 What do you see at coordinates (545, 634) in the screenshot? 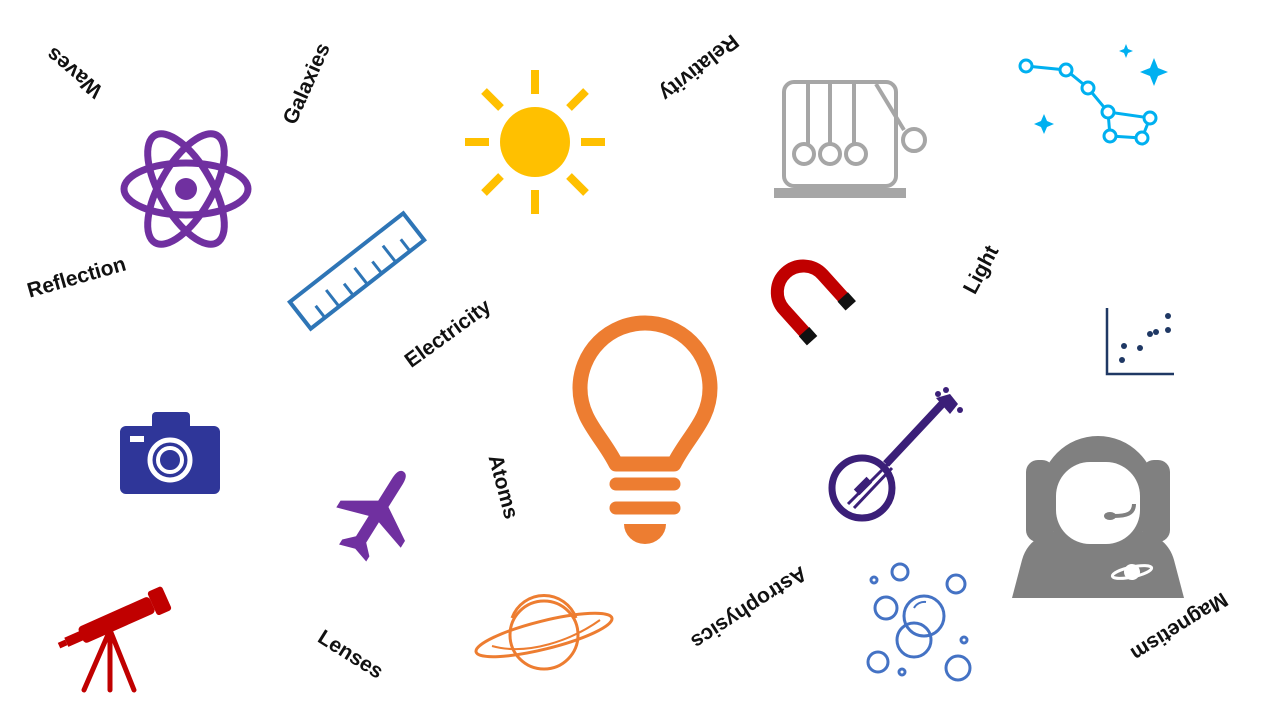
I see `saturn-icon` at bounding box center [545, 634].